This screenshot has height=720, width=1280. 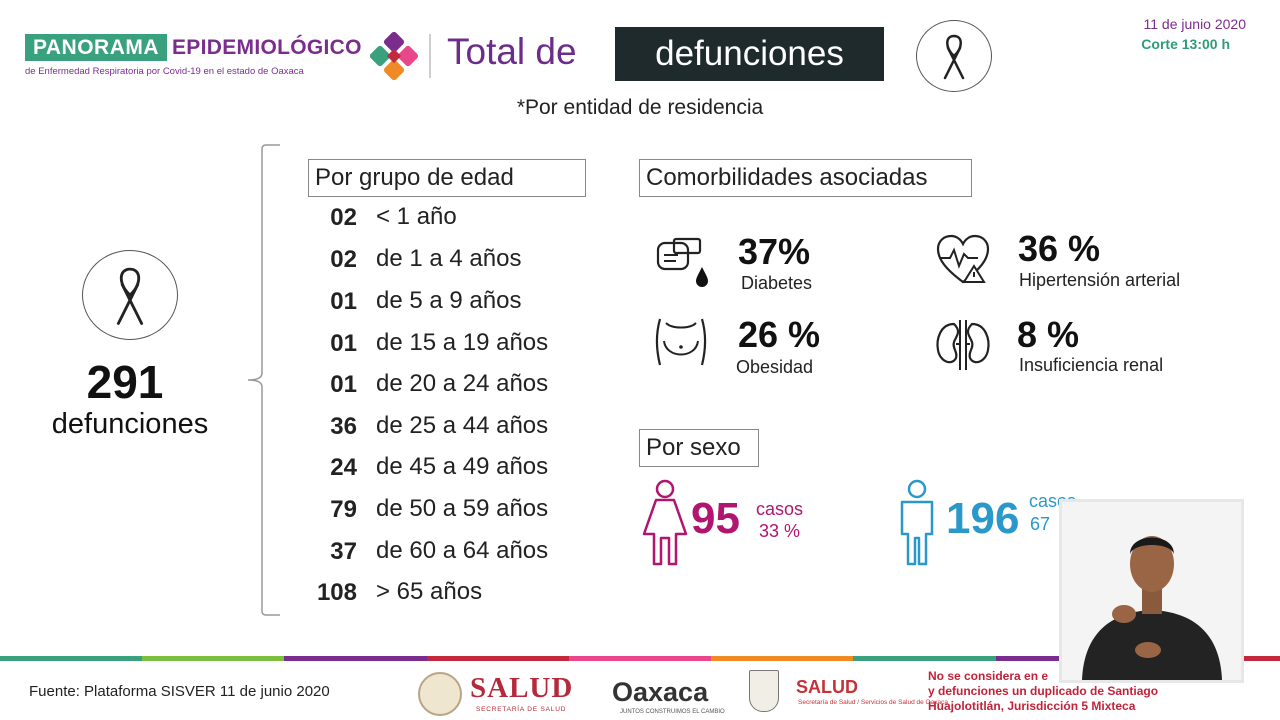 I want to click on obesity-icon, so click(x=681, y=342).